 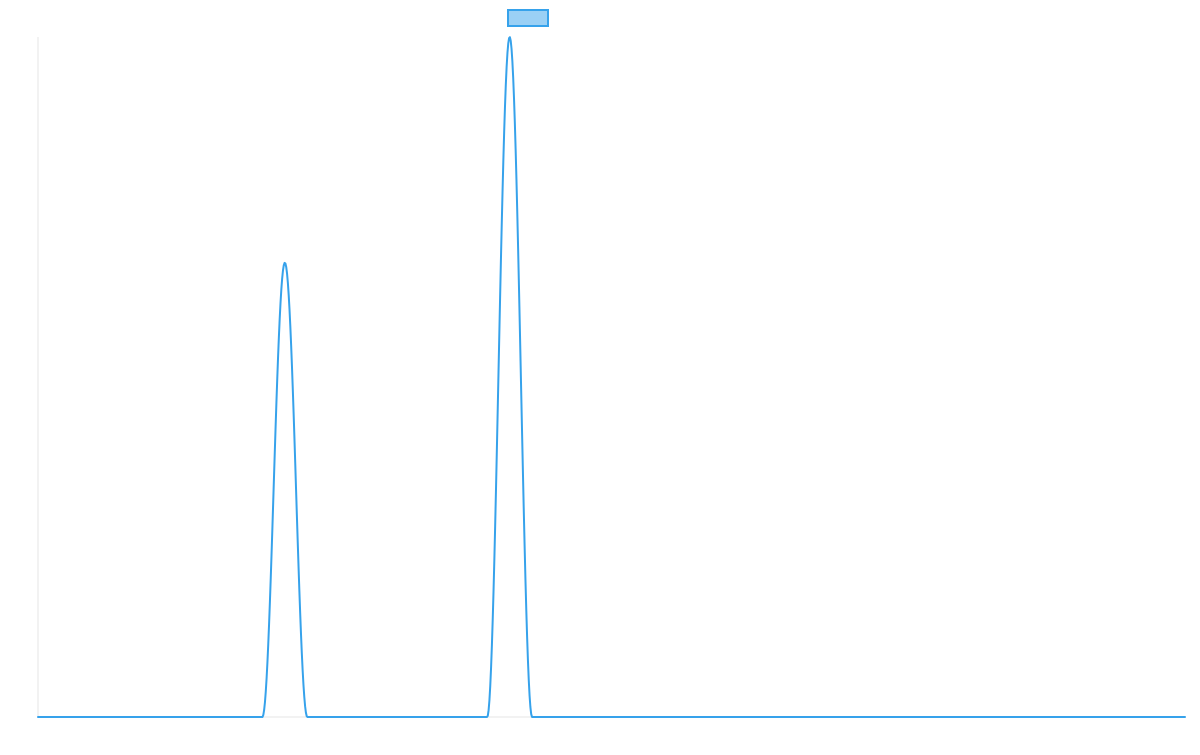 What do you see at coordinates (528, 18) in the screenshot?
I see `legend-swatch` at bounding box center [528, 18].